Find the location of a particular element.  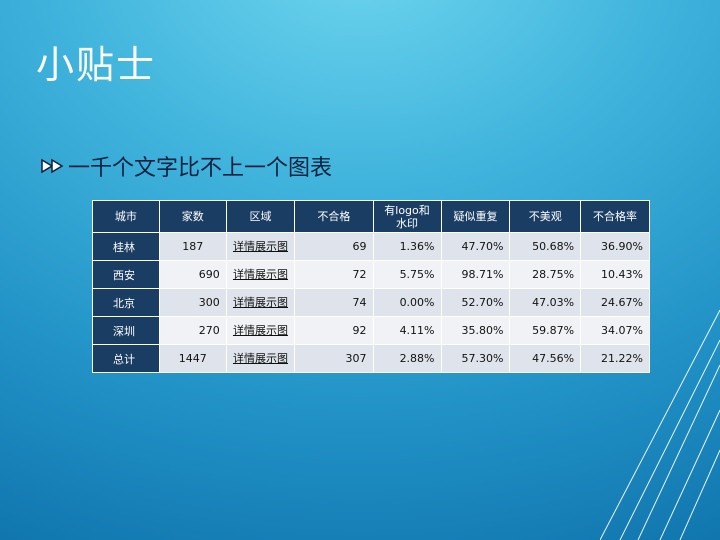

cell-rate: 21.22% is located at coordinates (615, 358).